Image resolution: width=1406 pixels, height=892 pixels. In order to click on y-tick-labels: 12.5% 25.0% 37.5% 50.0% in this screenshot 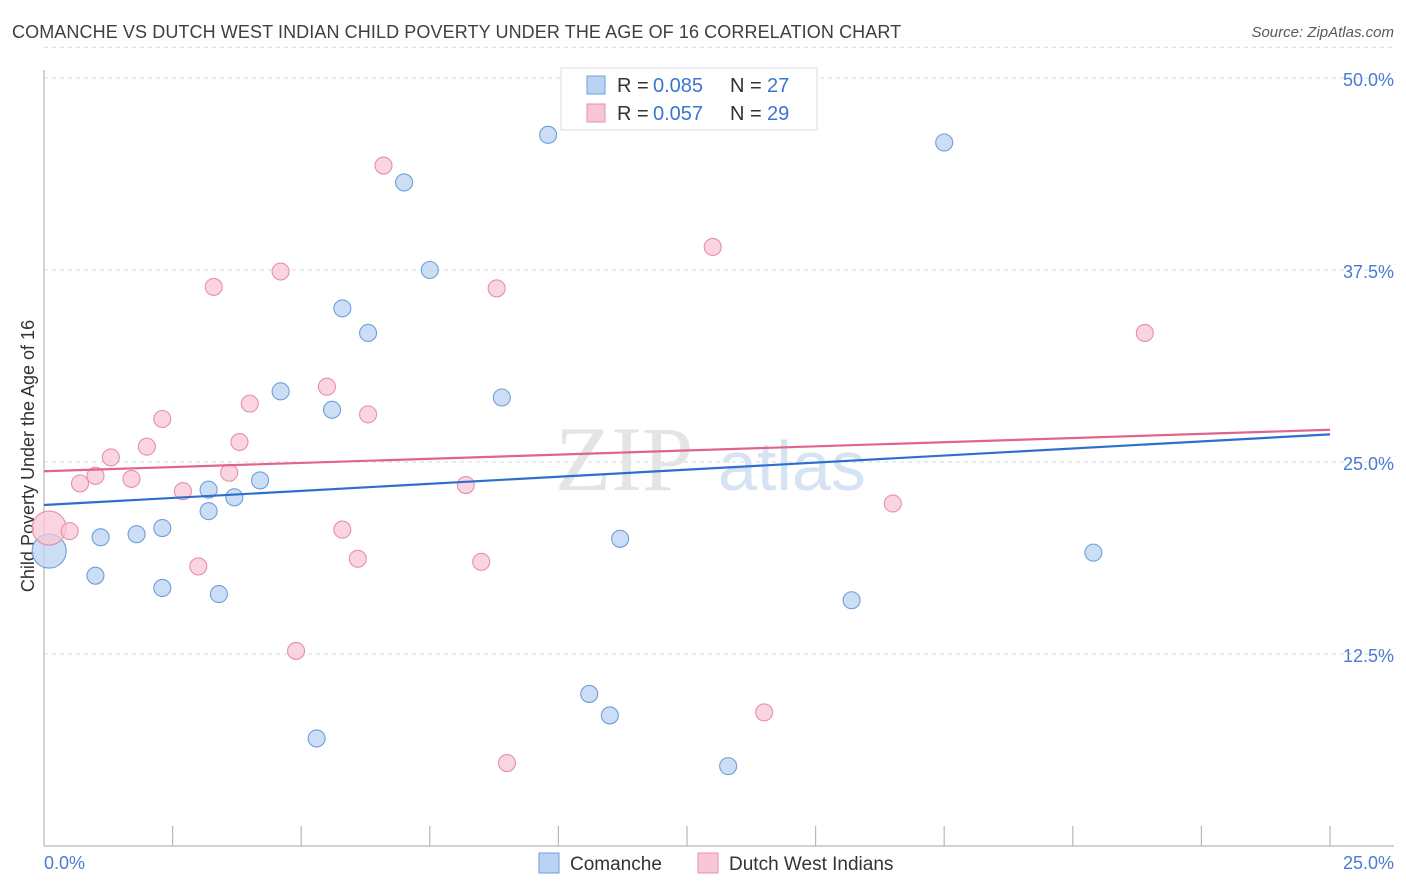, I will do `click(1368, 368)`.